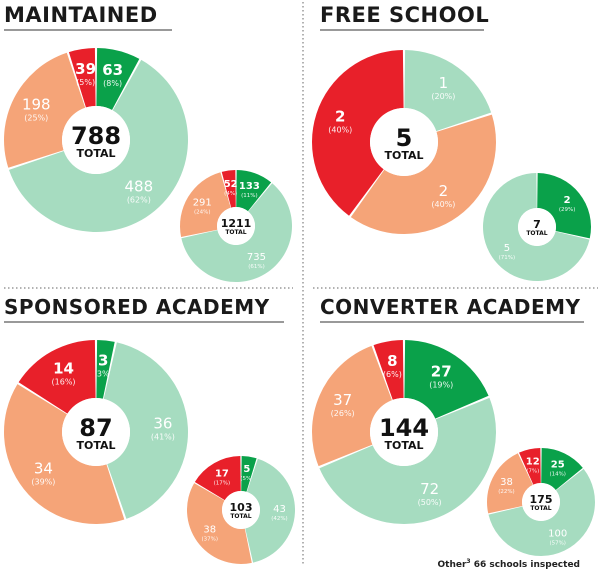 This screenshot has width=600, height=574. What do you see at coordinates (95, 428) in the screenshot?
I see `total-value: 87` at bounding box center [95, 428].